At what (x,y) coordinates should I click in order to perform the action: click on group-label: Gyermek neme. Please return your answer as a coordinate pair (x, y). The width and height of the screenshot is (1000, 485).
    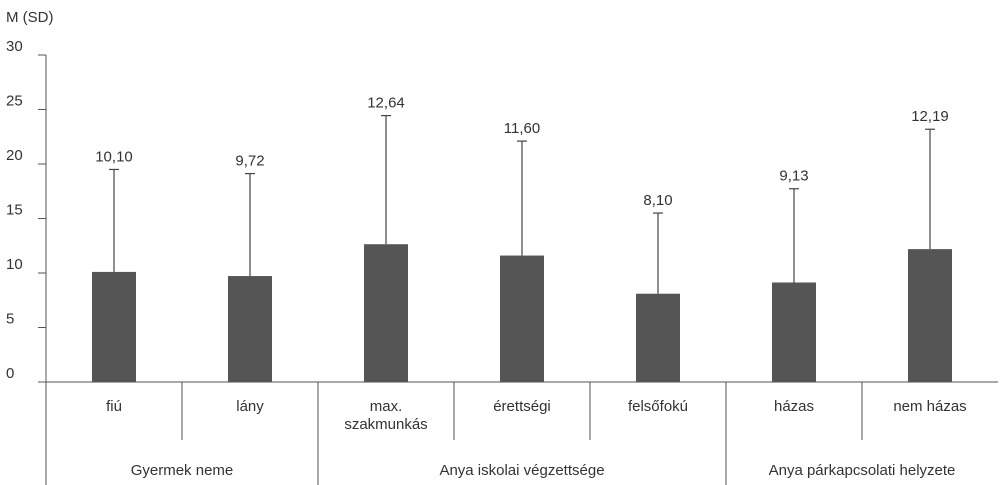
    Looking at the image, I should click on (182, 470).